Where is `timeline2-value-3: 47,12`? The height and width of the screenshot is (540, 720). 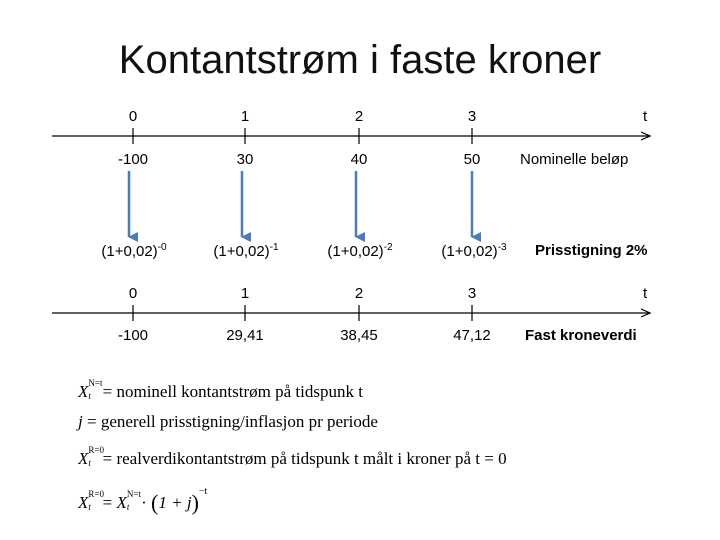
timeline2-value-3: 47,12 is located at coordinates (472, 335).